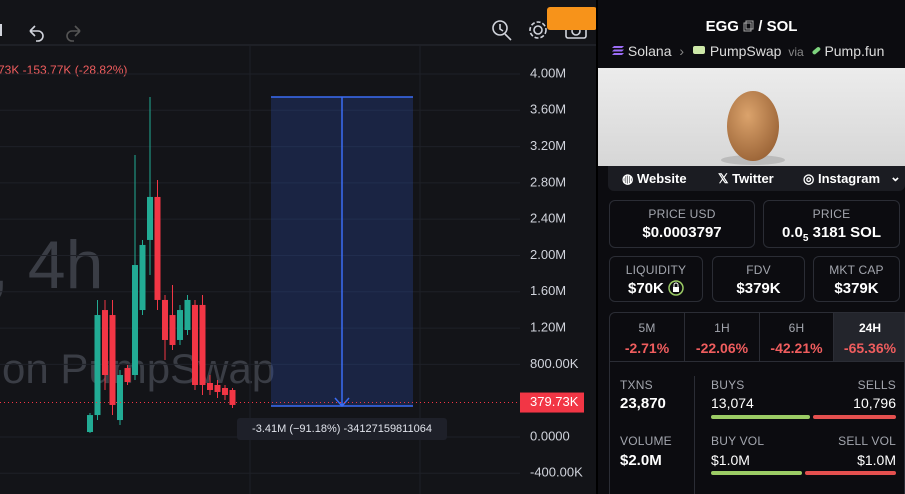 Image resolution: width=905 pixels, height=494 pixels. I want to click on stat-label: LIQUIDITY, so click(656, 270).